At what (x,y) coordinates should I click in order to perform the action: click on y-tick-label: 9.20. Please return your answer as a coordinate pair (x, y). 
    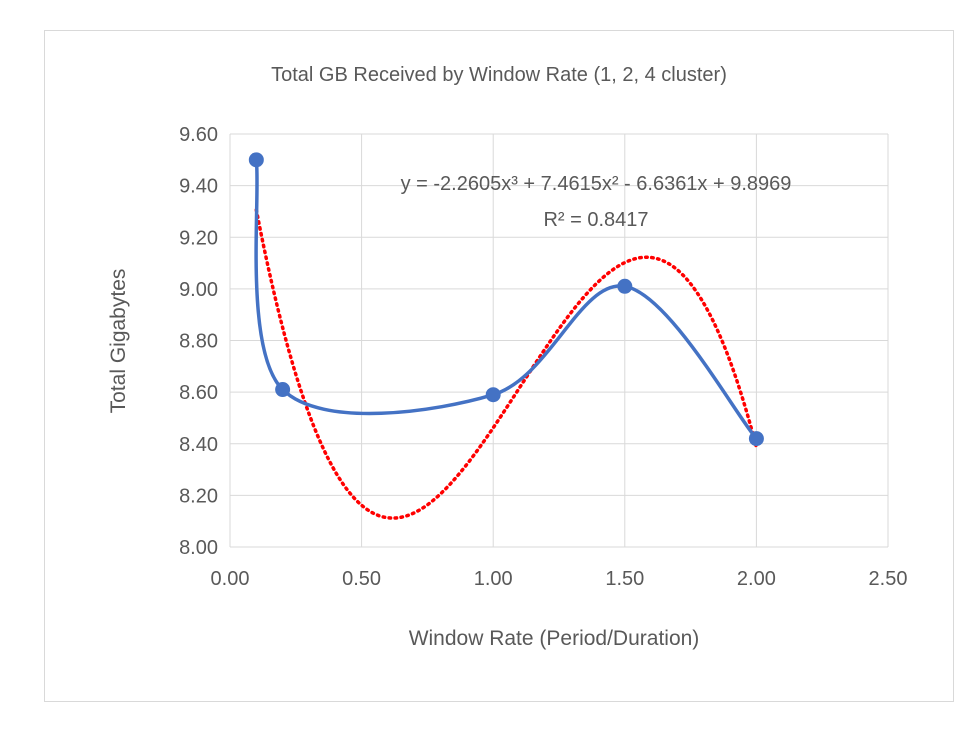
    Looking at the image, I should click on (198, 238).